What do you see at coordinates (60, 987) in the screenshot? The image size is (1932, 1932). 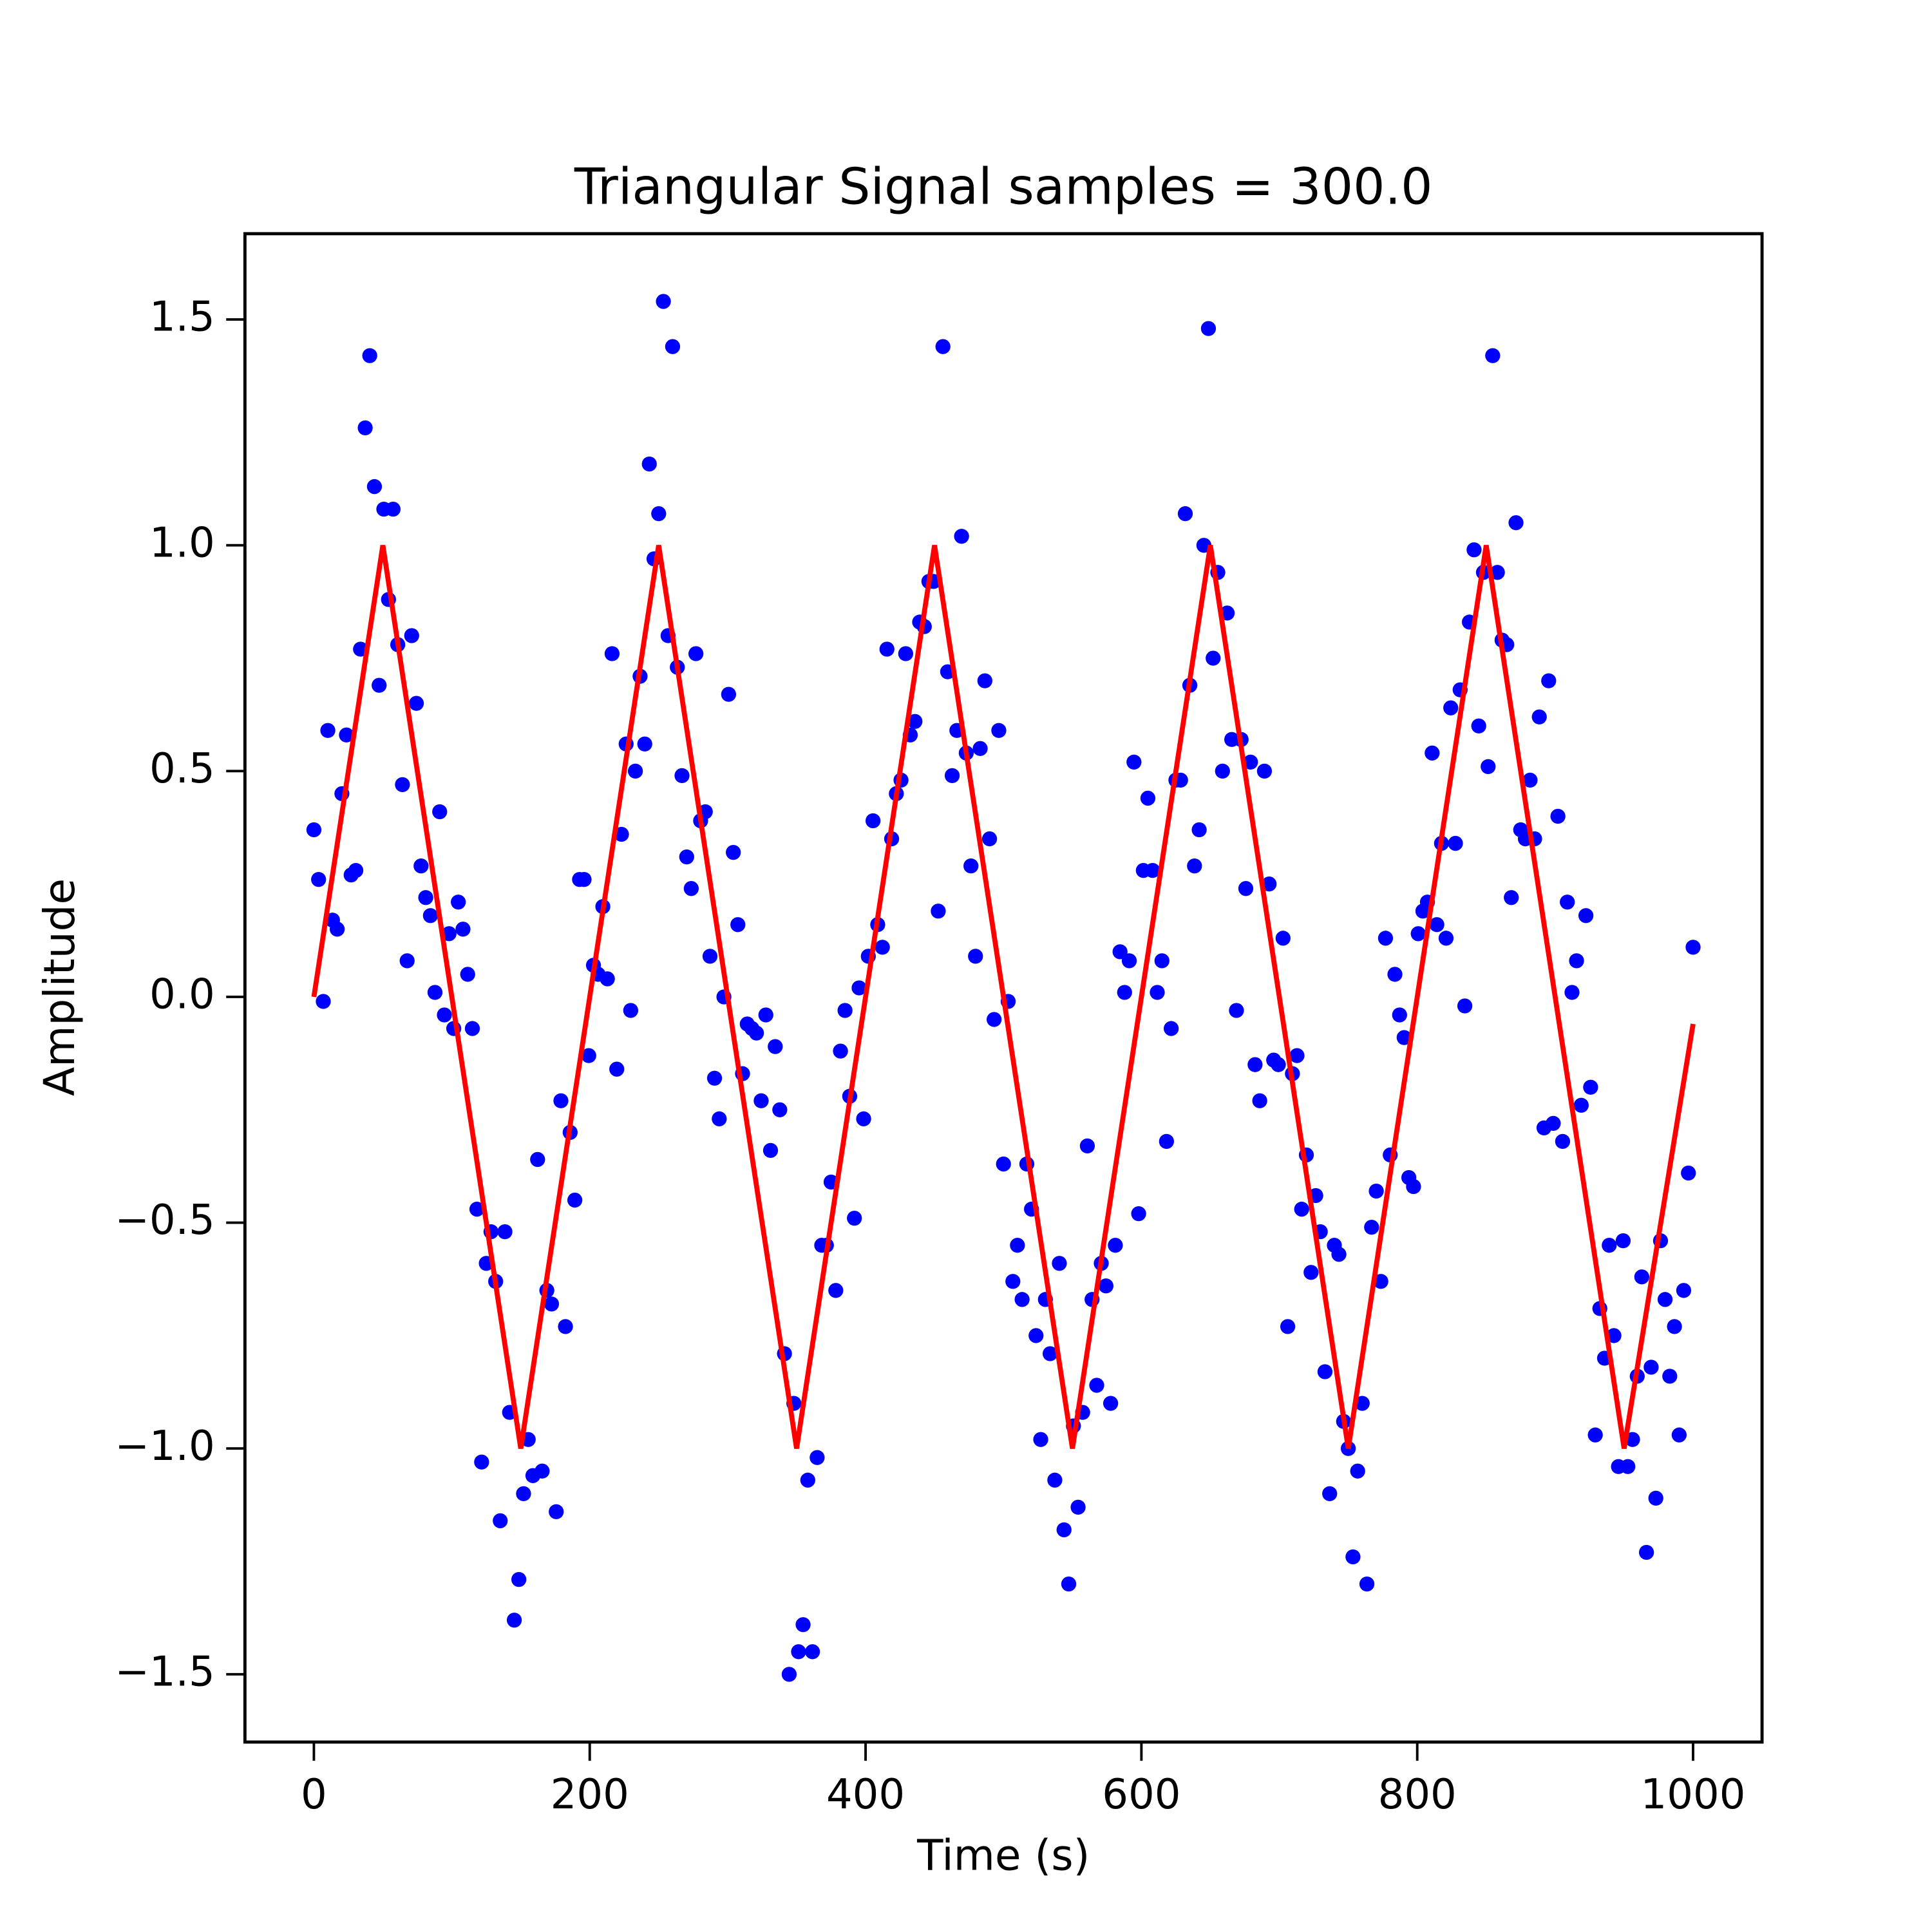 I see `y-axis-label: Amplitude` at bounding box center [60, 987].